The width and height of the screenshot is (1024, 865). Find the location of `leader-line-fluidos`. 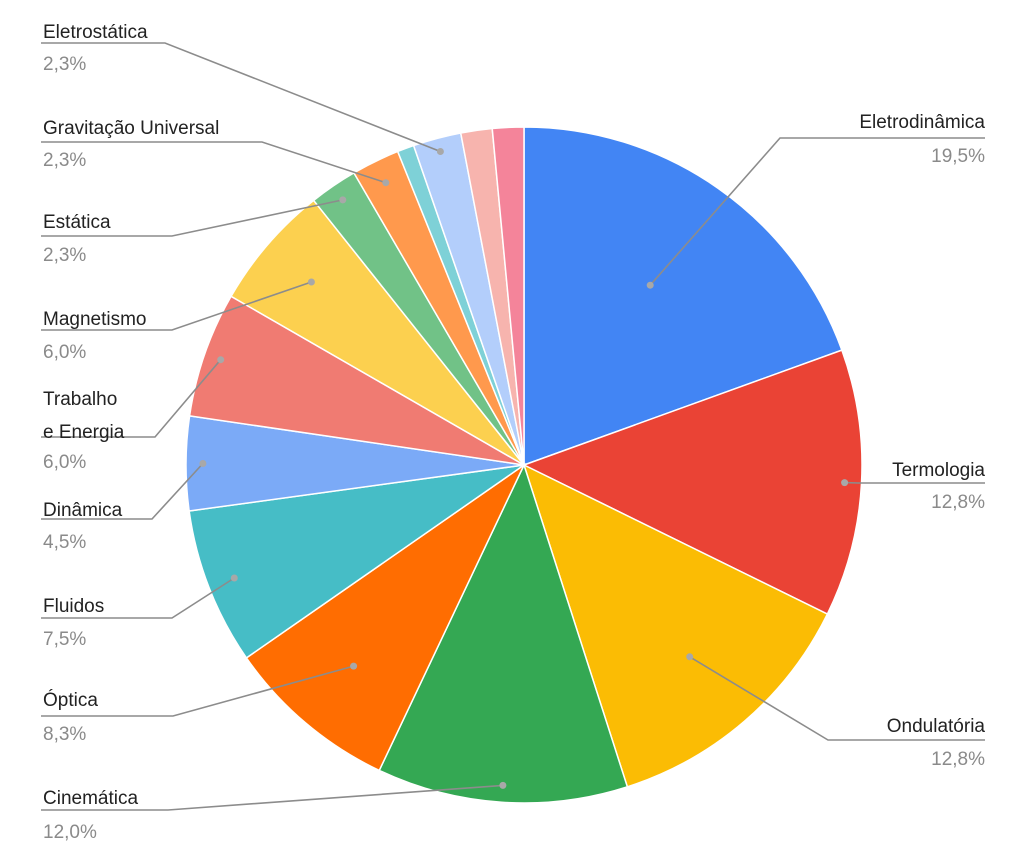

leader-line-fluidos is located at coordinates (138, 598).